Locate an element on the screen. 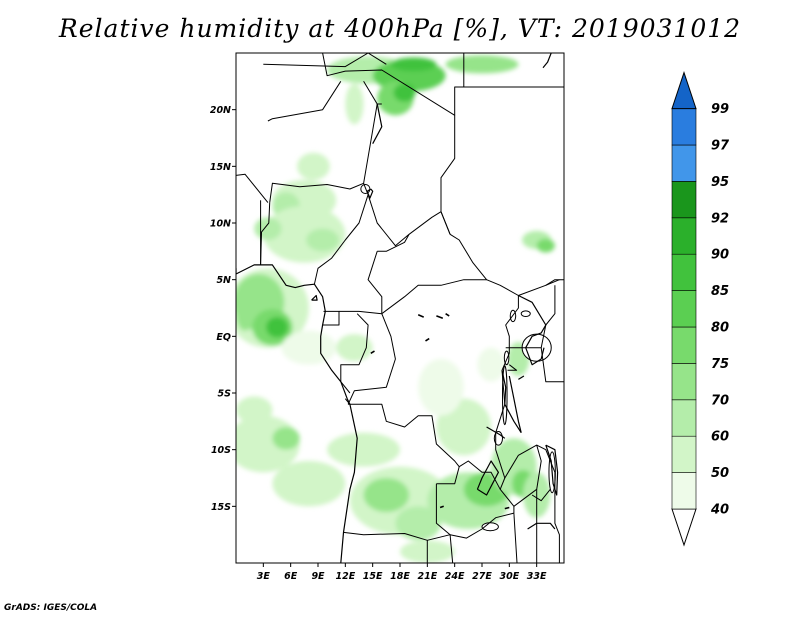  colorbar-label-75: 75 is located at coordinates (720, 364).